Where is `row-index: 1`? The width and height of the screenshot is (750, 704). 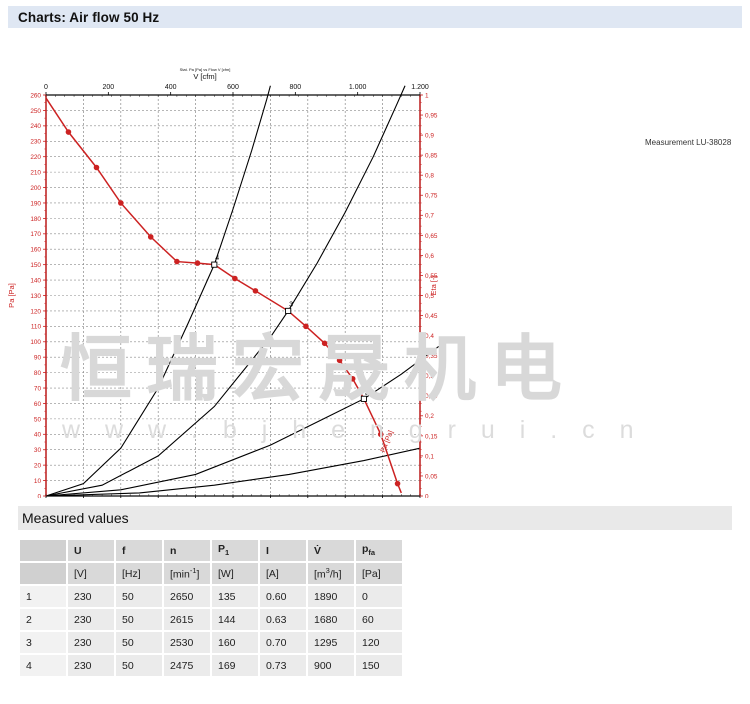
row-index: 1 is located at coordinates (43, 596).